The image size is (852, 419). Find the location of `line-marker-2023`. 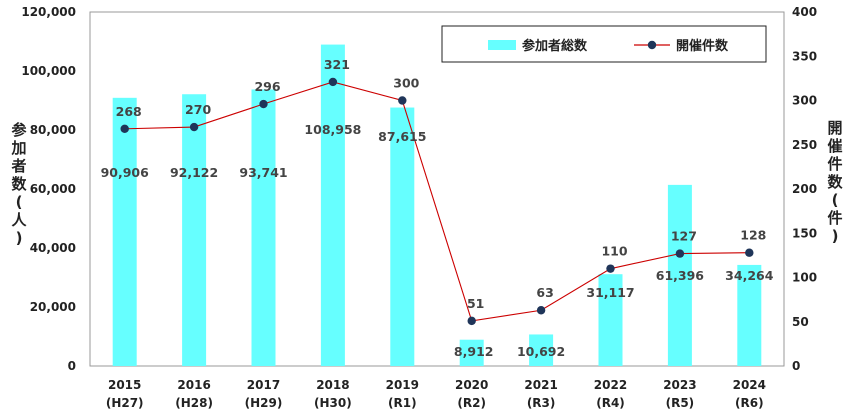

line-marker-2023 is located at coordinates (680, 253).